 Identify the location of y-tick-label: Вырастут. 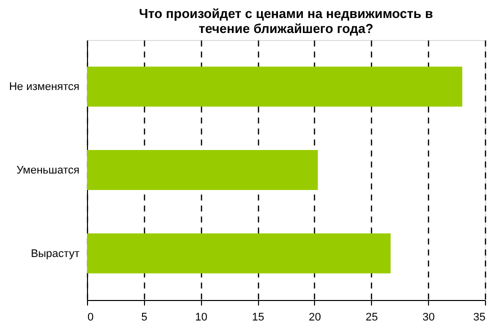
(55, 254).